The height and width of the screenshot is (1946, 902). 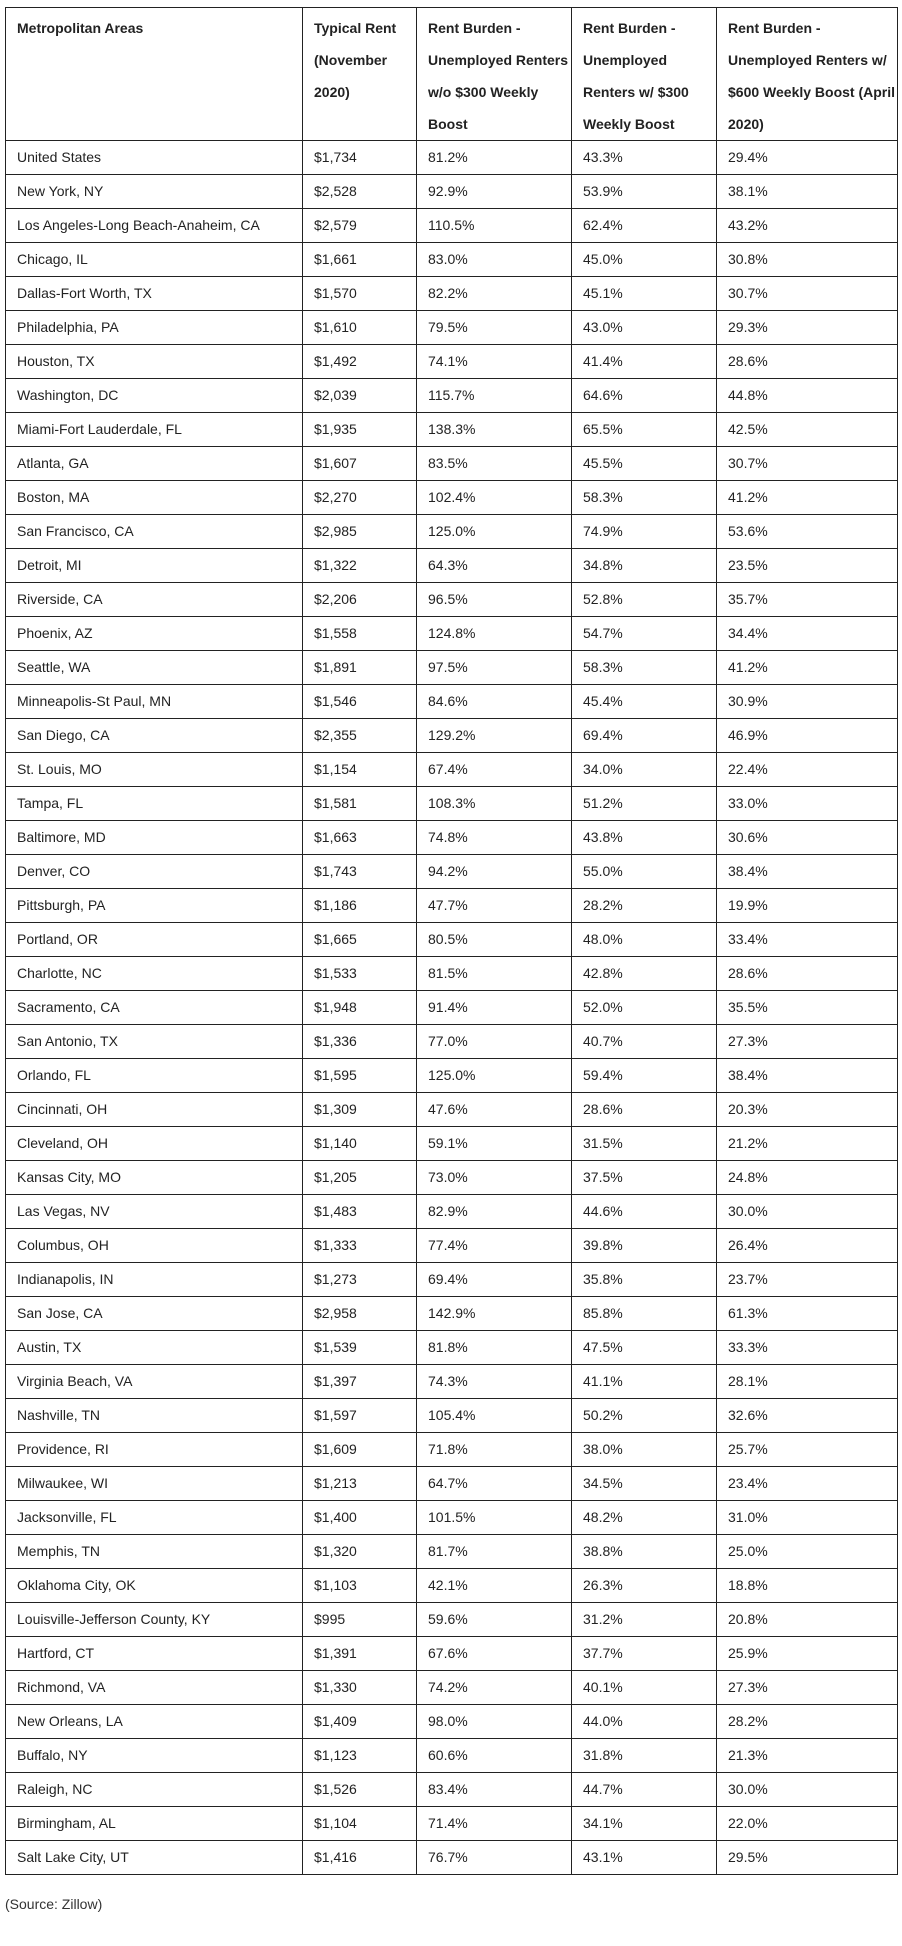 I want to click on table-row: Philadelphia, PA $1,610 79.5% 43.0% 29.3%, so click(x=451, y=327).